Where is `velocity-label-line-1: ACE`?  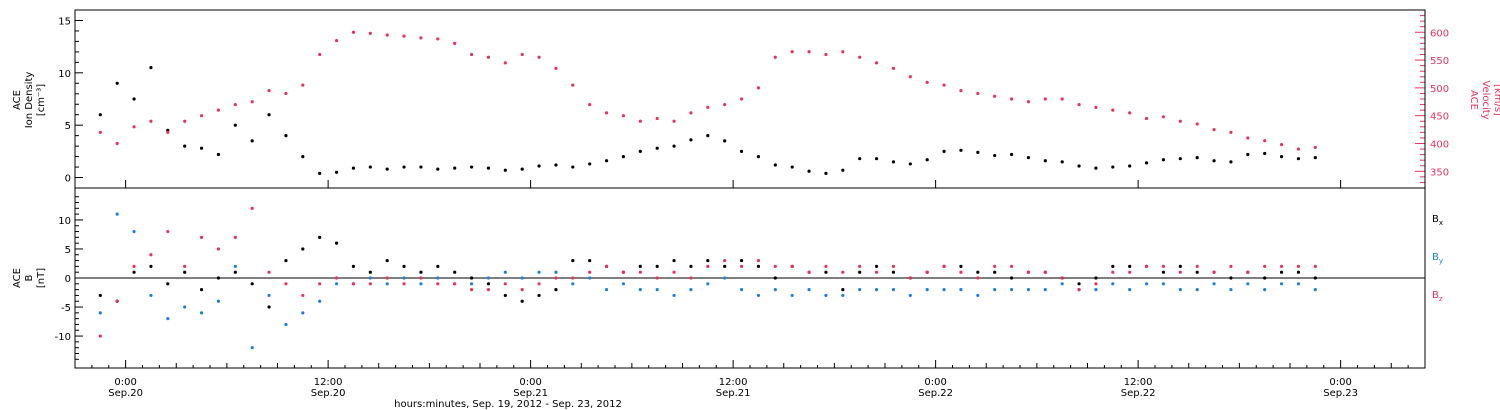
velocity-label-line-1: ACE is located at coordinates (1473, 100).